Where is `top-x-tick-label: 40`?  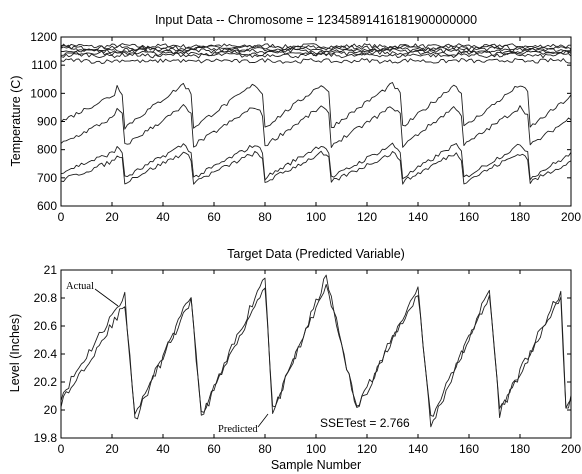 top-x-tick-label: 40 is located at coordinates (163, 217).